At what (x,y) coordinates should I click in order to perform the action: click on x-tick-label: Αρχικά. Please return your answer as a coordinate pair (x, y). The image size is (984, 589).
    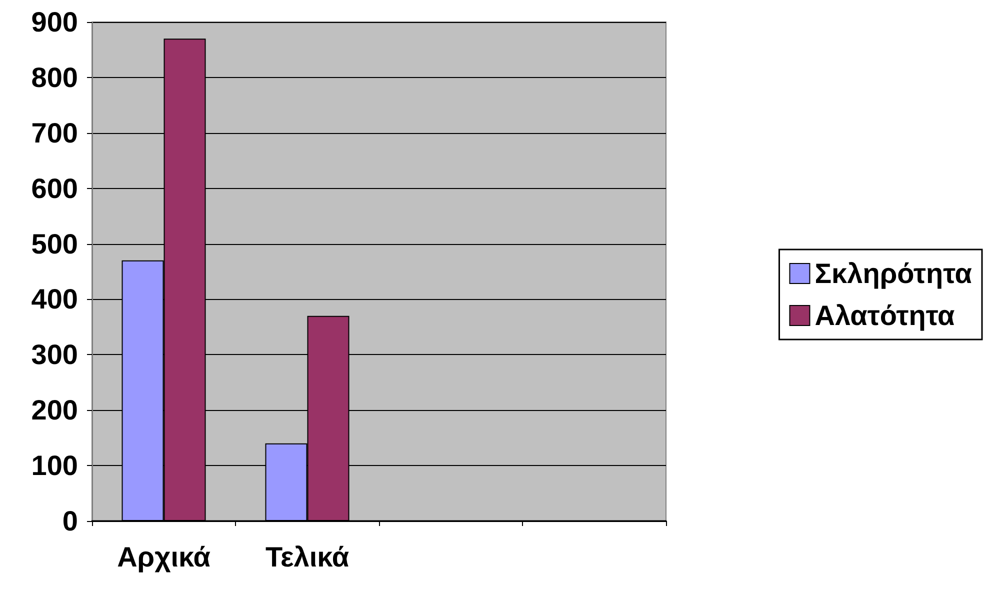
    Looking at the image, I should click on (163, 557).